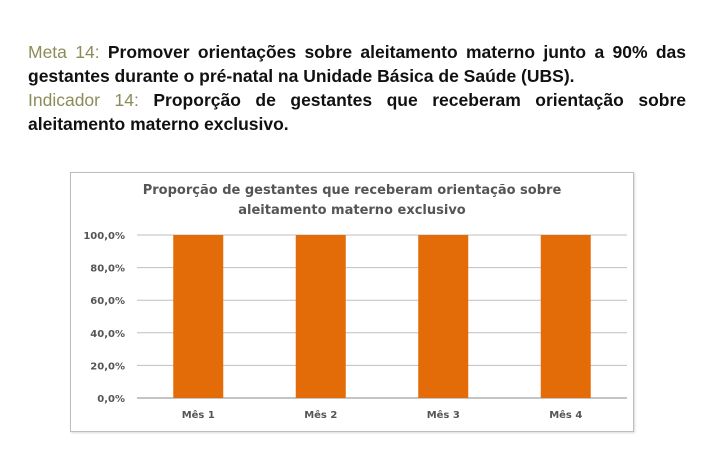 This screenshot has width=720, height=450. Describe the element at coordinates (107, 366) in the screenshot. I see `y-tick-label: 20,0%` at that location.